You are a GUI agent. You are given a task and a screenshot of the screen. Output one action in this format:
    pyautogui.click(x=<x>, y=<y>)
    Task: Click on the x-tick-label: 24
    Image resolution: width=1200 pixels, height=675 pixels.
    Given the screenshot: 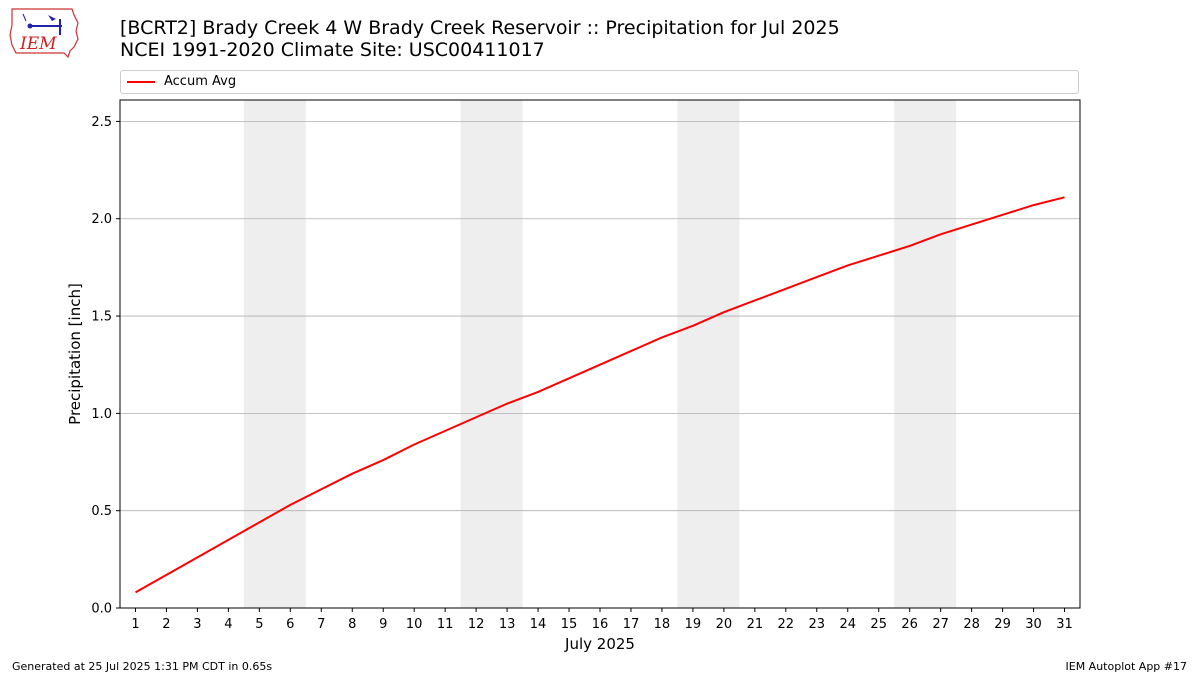 What is the action you would take?
    pyautogui.click(x=847, y=624)
    